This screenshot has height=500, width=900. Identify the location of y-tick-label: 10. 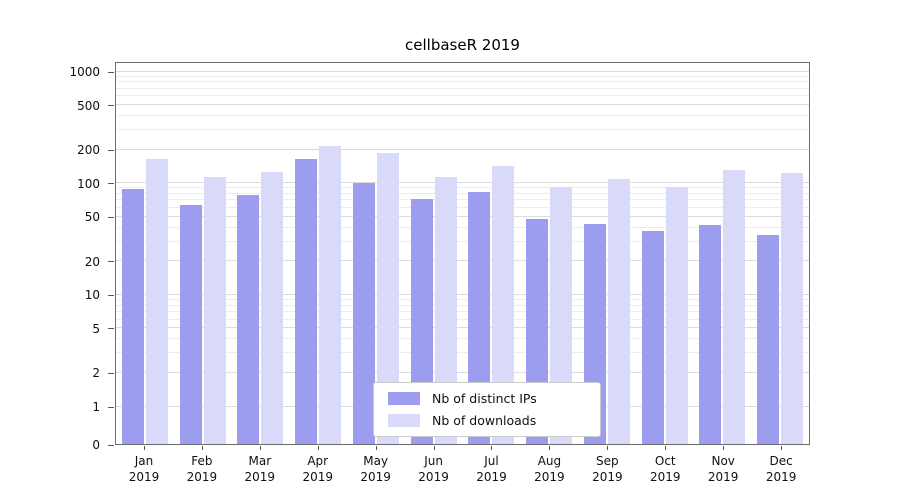
(92, 295).